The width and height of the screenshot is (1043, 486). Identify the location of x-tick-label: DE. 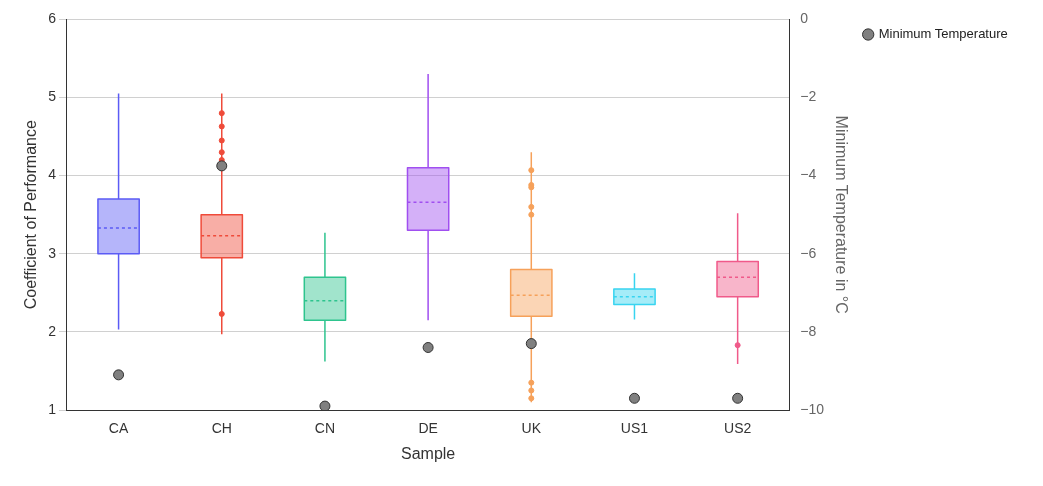
(428, 428).